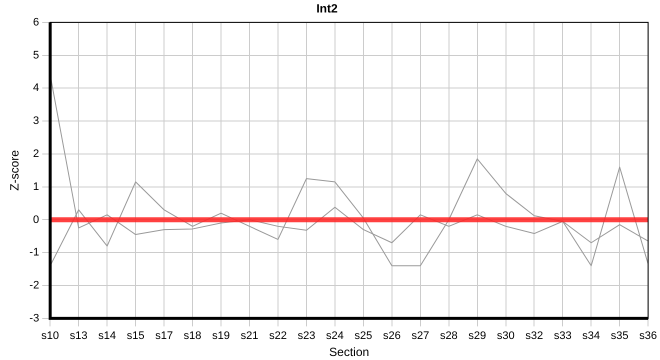  I want to click on y-tick-label: 4, so click(36, 88).